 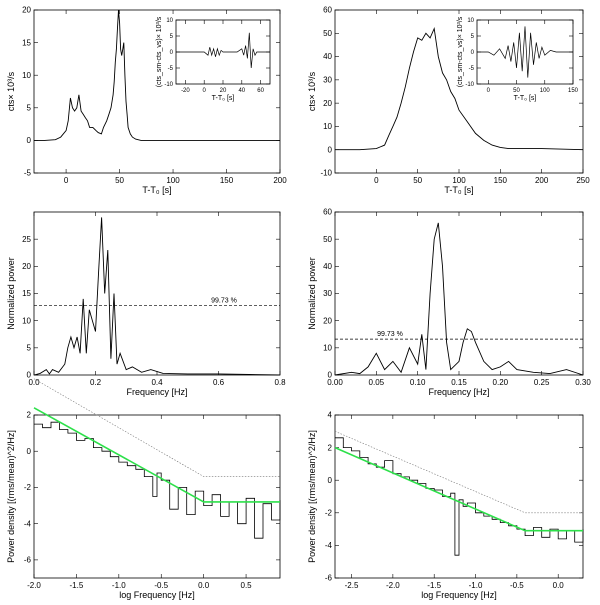 I want to click on pds_right-ytick-label: -6, so click(x=329, y=578).